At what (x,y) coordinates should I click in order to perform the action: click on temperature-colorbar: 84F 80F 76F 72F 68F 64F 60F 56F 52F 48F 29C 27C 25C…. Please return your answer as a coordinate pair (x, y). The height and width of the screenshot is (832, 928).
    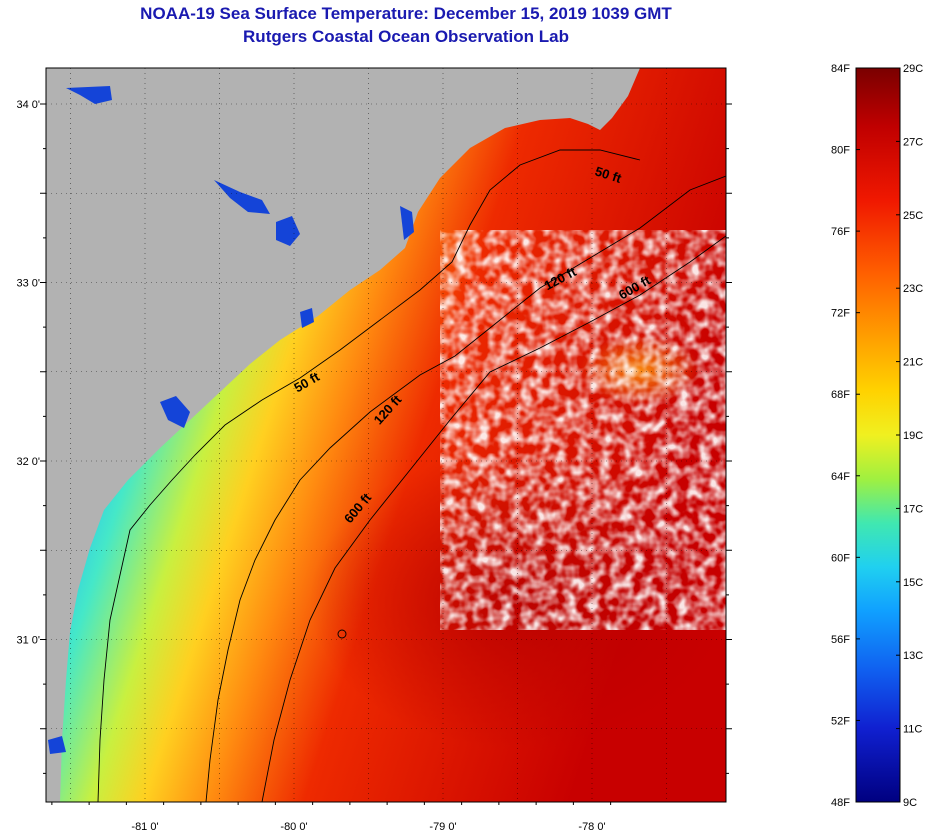
    Looking at the image, I should click on (877, 436).